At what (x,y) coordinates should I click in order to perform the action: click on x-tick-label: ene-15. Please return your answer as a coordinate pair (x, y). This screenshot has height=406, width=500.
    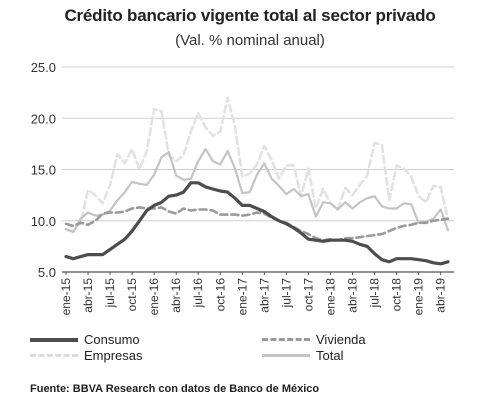
    Looking at the image, I should click on (66, 297).